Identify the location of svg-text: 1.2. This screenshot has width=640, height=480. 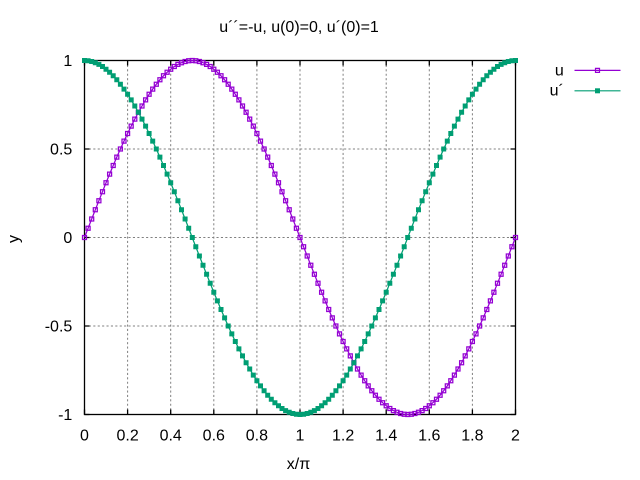
(343, 436).